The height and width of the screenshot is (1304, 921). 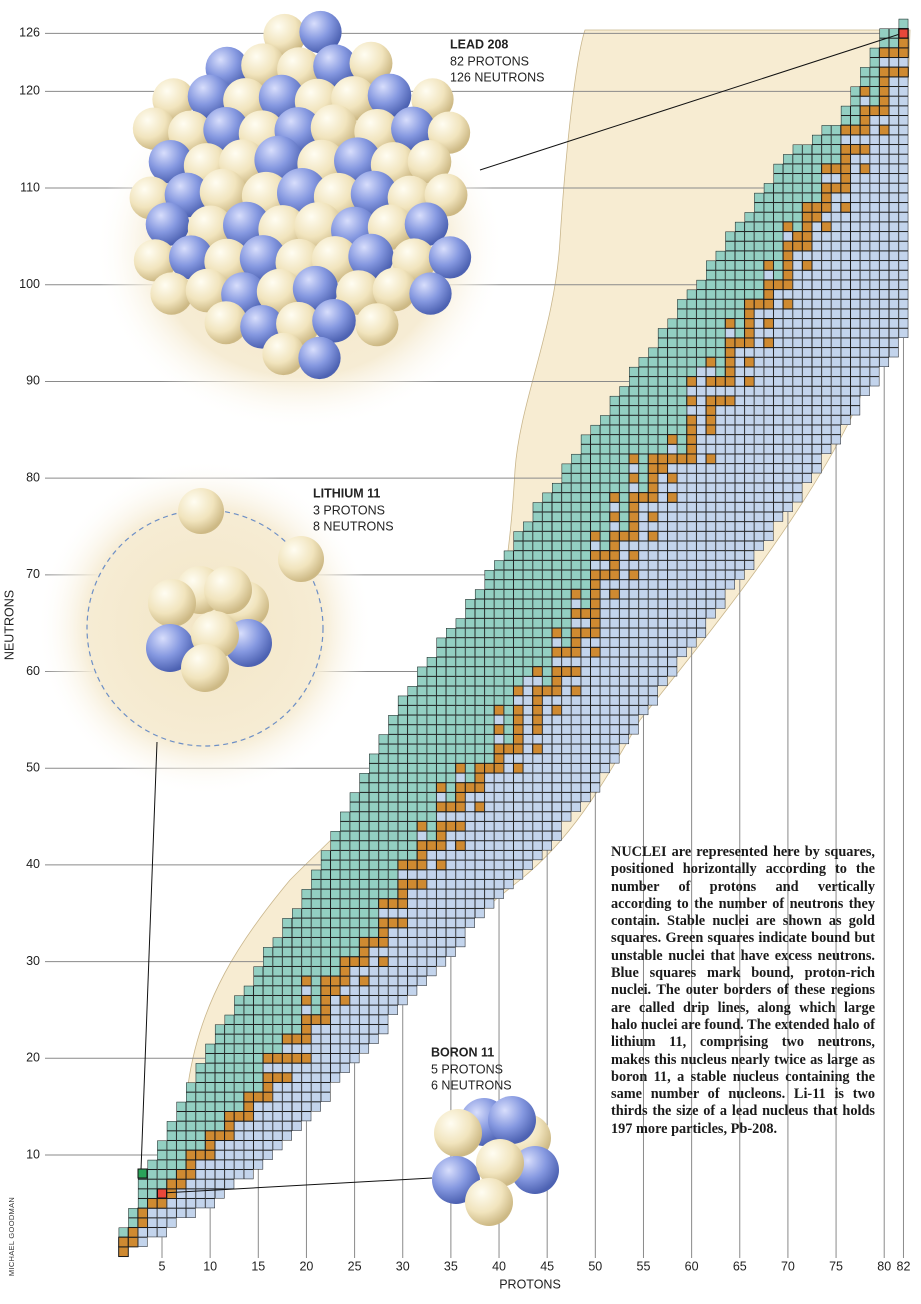 What do you see at coordinates (30, 187) in the screenshot?
I see `y-tick-label: 110` at bounding box center [30, 187].